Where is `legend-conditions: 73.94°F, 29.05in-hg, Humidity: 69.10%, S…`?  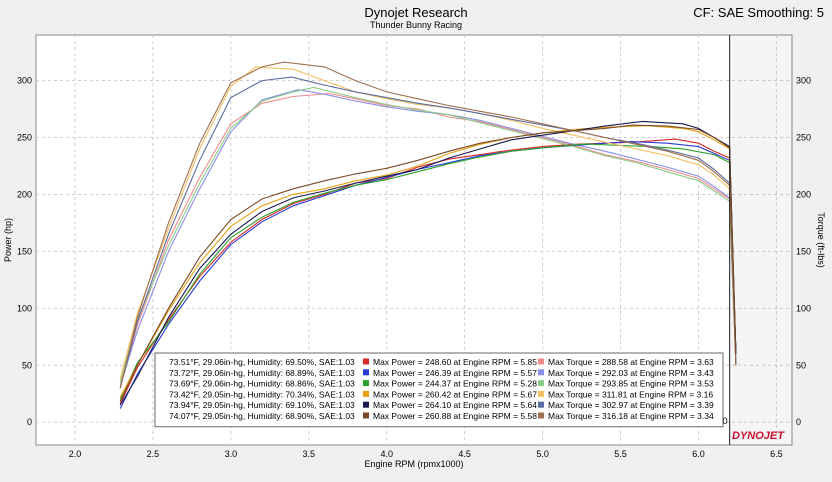
legend-conditions: 73.94°F, 29.05in-hg, Humidity: 69.10%, S… is located at coordinates (262, 405).